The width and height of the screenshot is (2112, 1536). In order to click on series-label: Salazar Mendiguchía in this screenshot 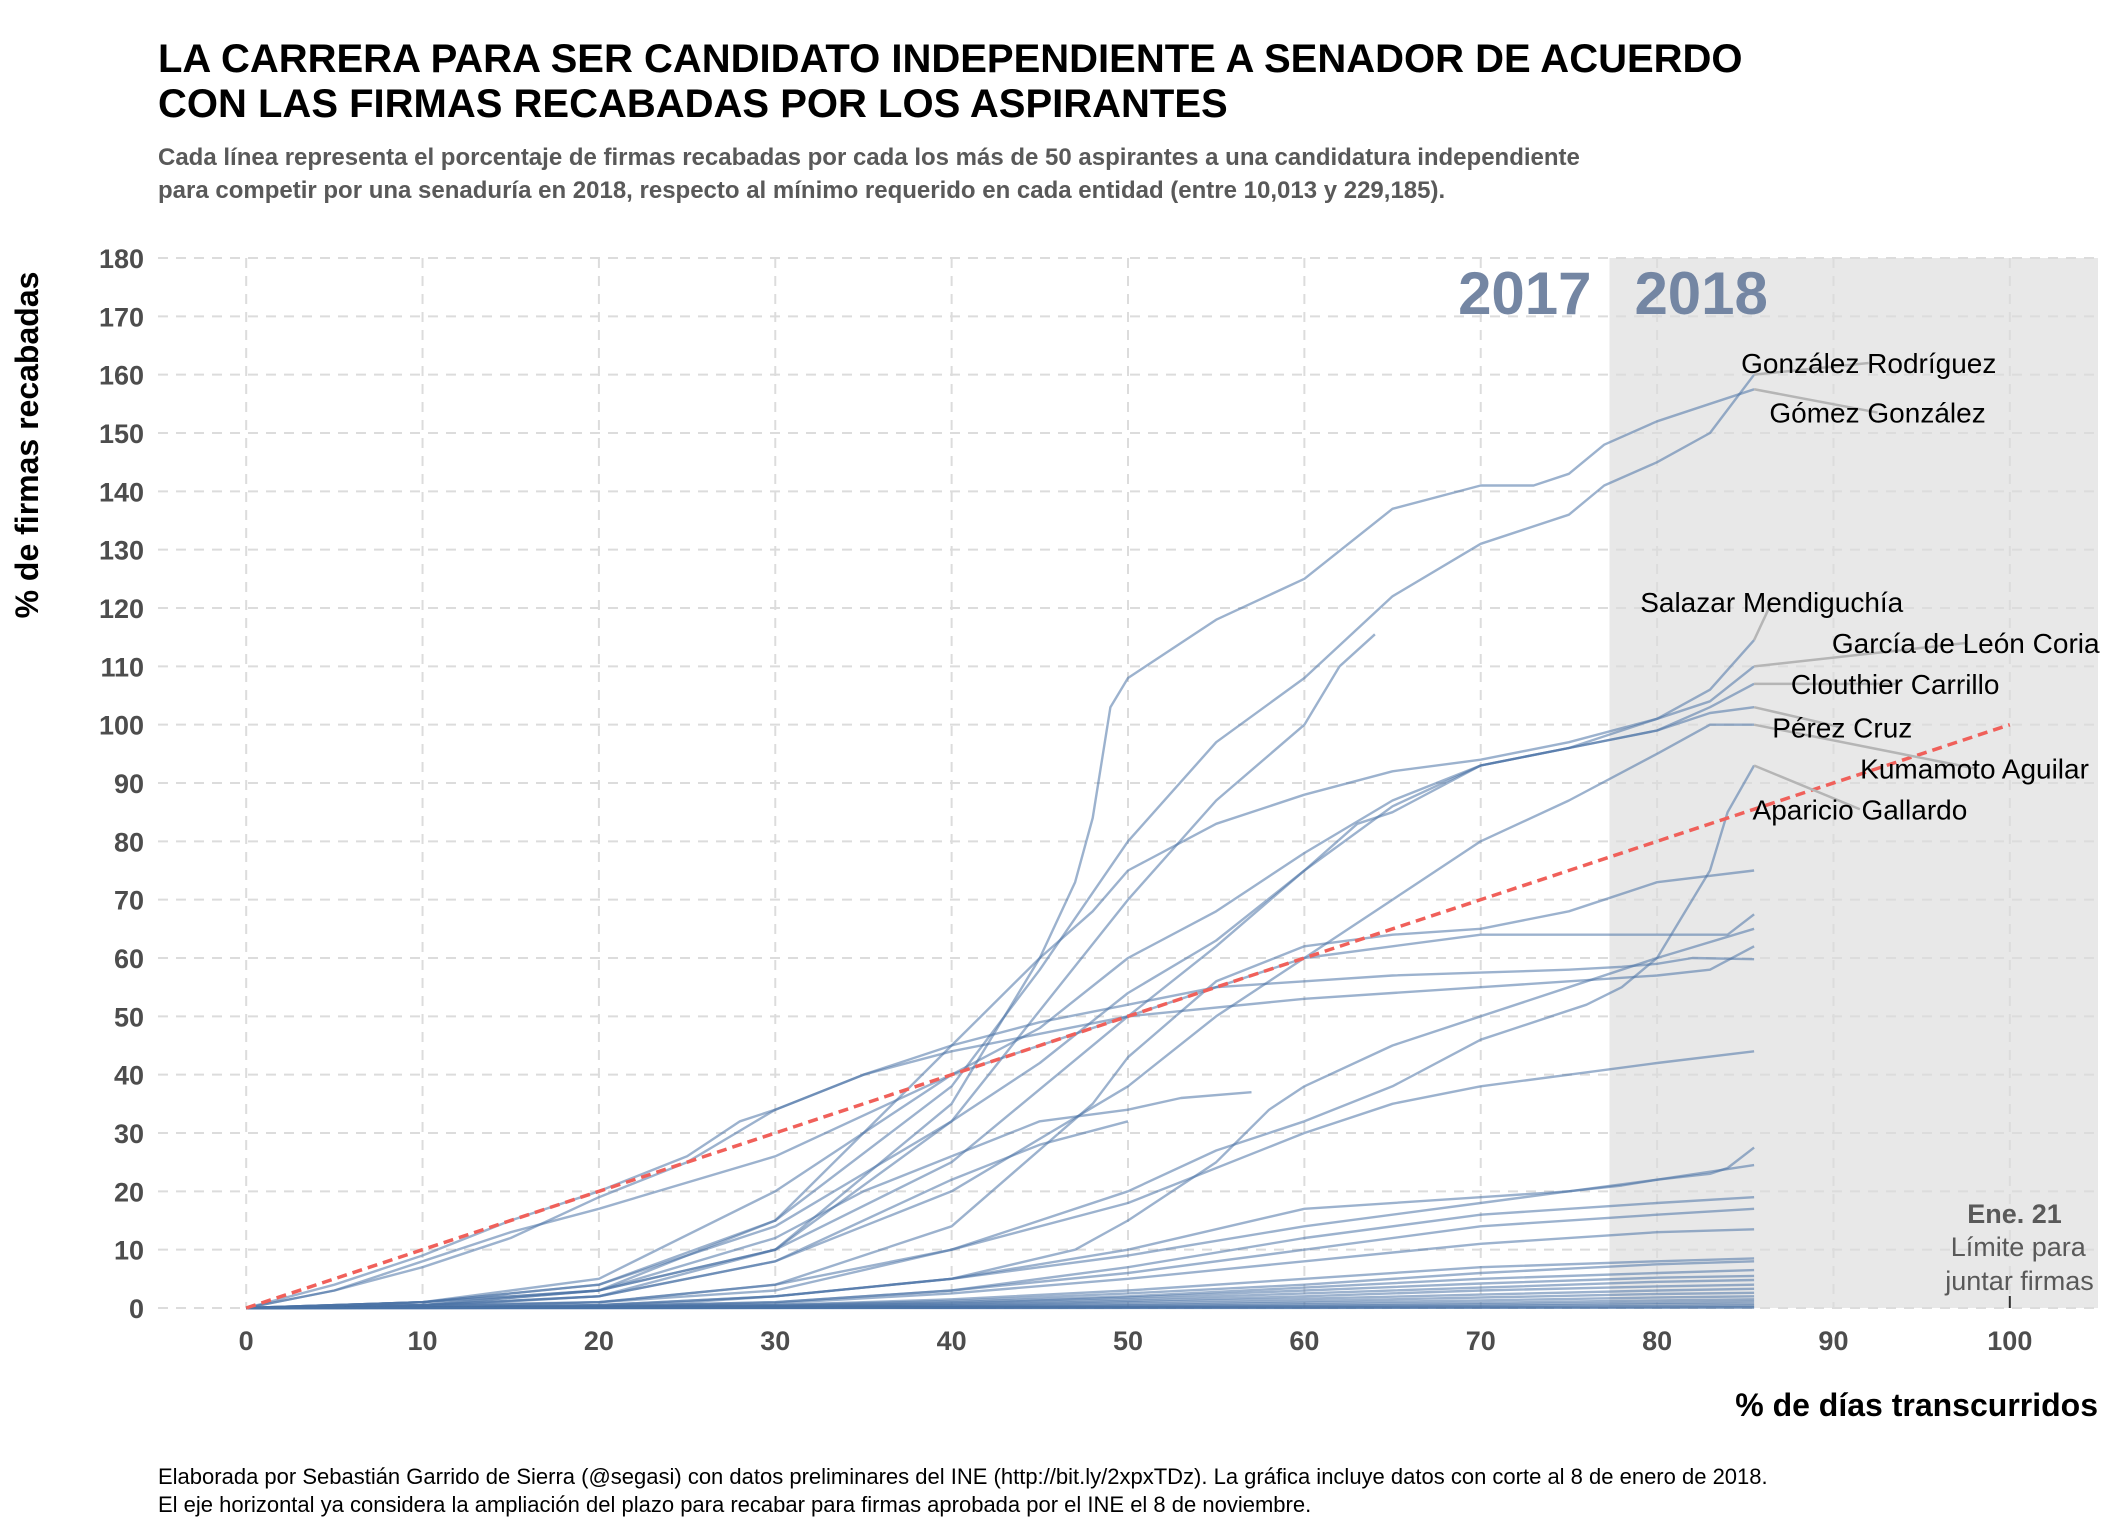, I will do `click(1771, 602)`.